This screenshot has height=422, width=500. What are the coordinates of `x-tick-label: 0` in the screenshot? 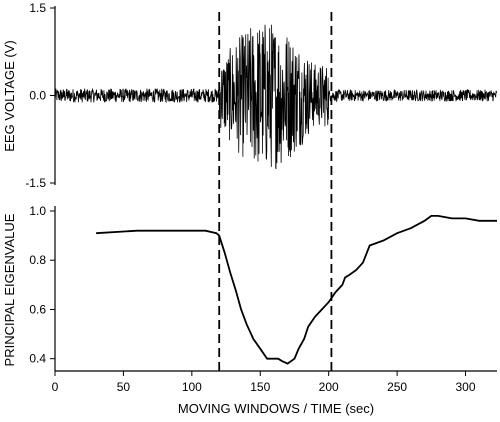 It's located at (55, 387).